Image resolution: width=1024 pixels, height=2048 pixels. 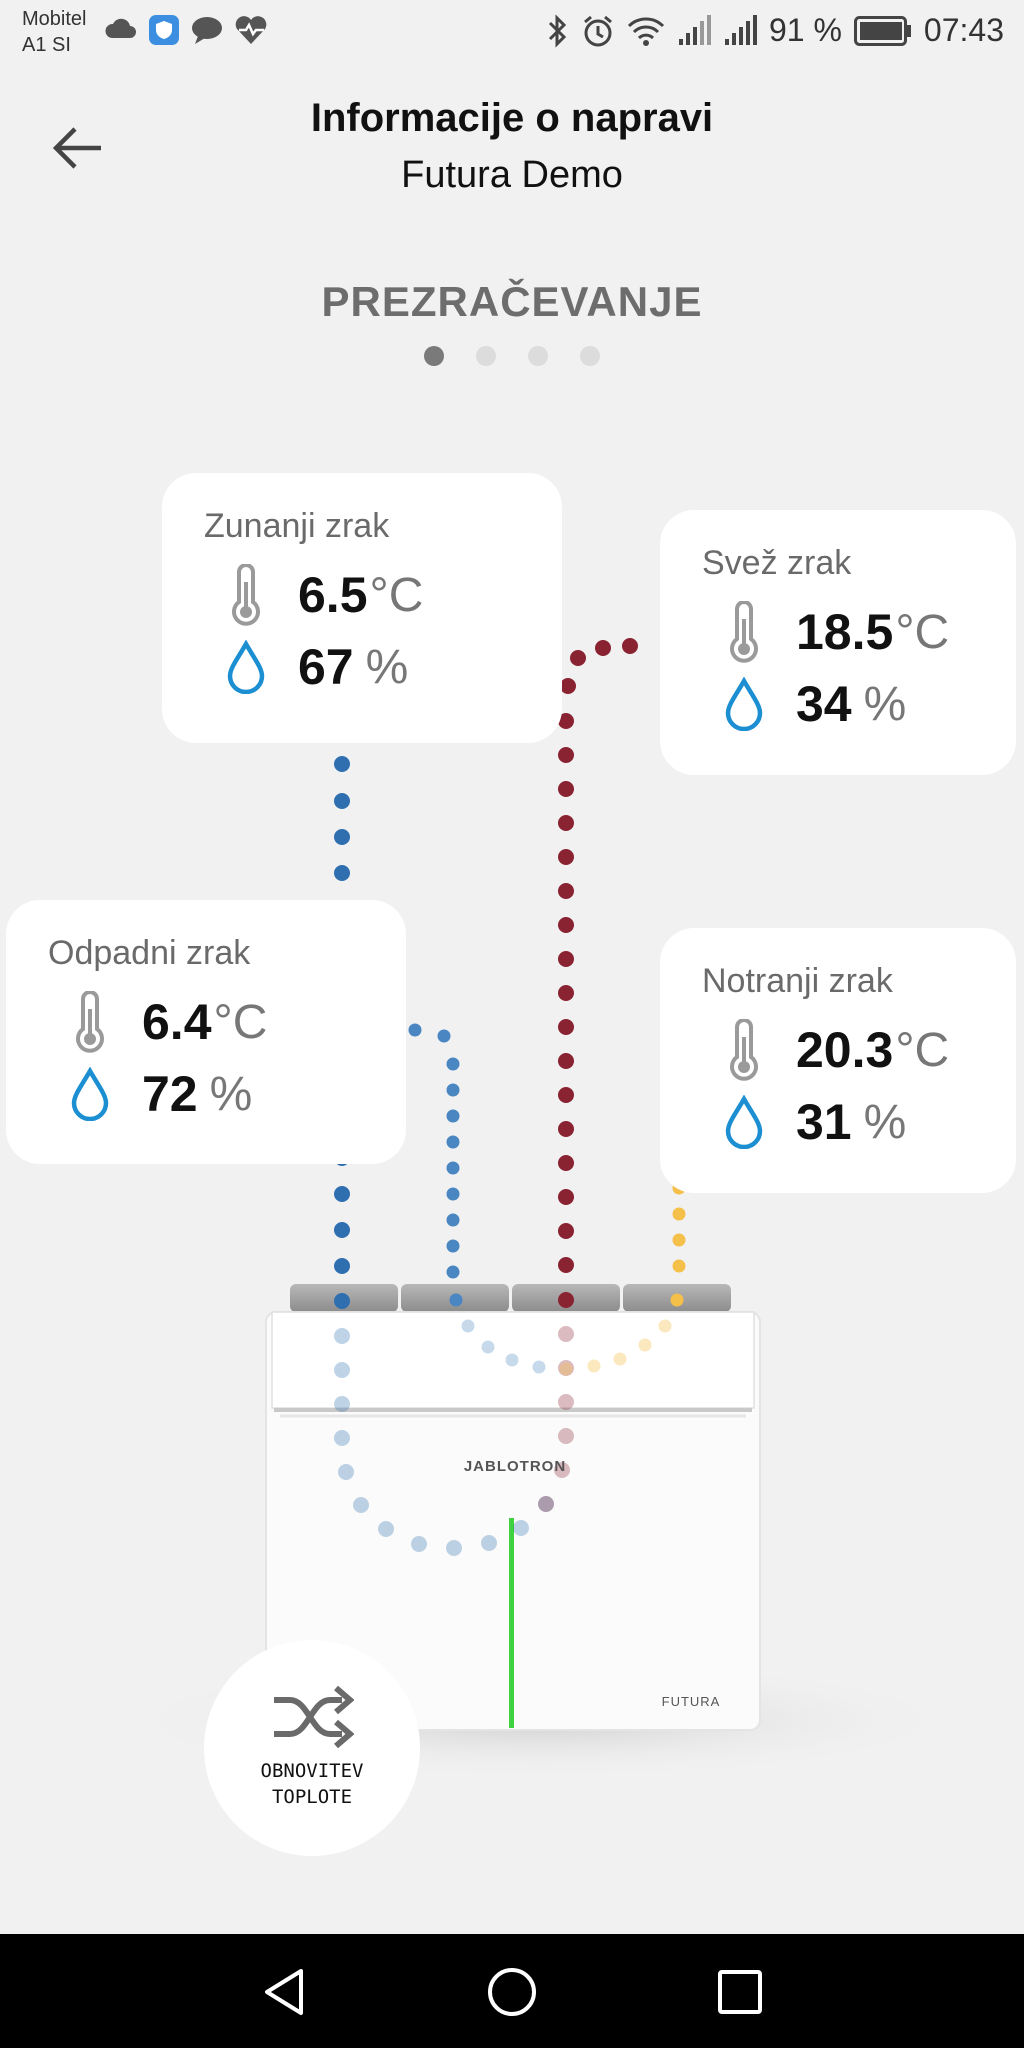 I want to click on indoor-air-flow-inside, so click(x=615, y=1347).